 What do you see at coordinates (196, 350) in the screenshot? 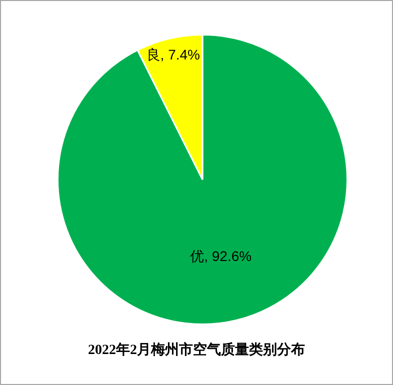
I see `text: 2022年2月梅州市空气质量类别分布` at bounding box center [196, 350].